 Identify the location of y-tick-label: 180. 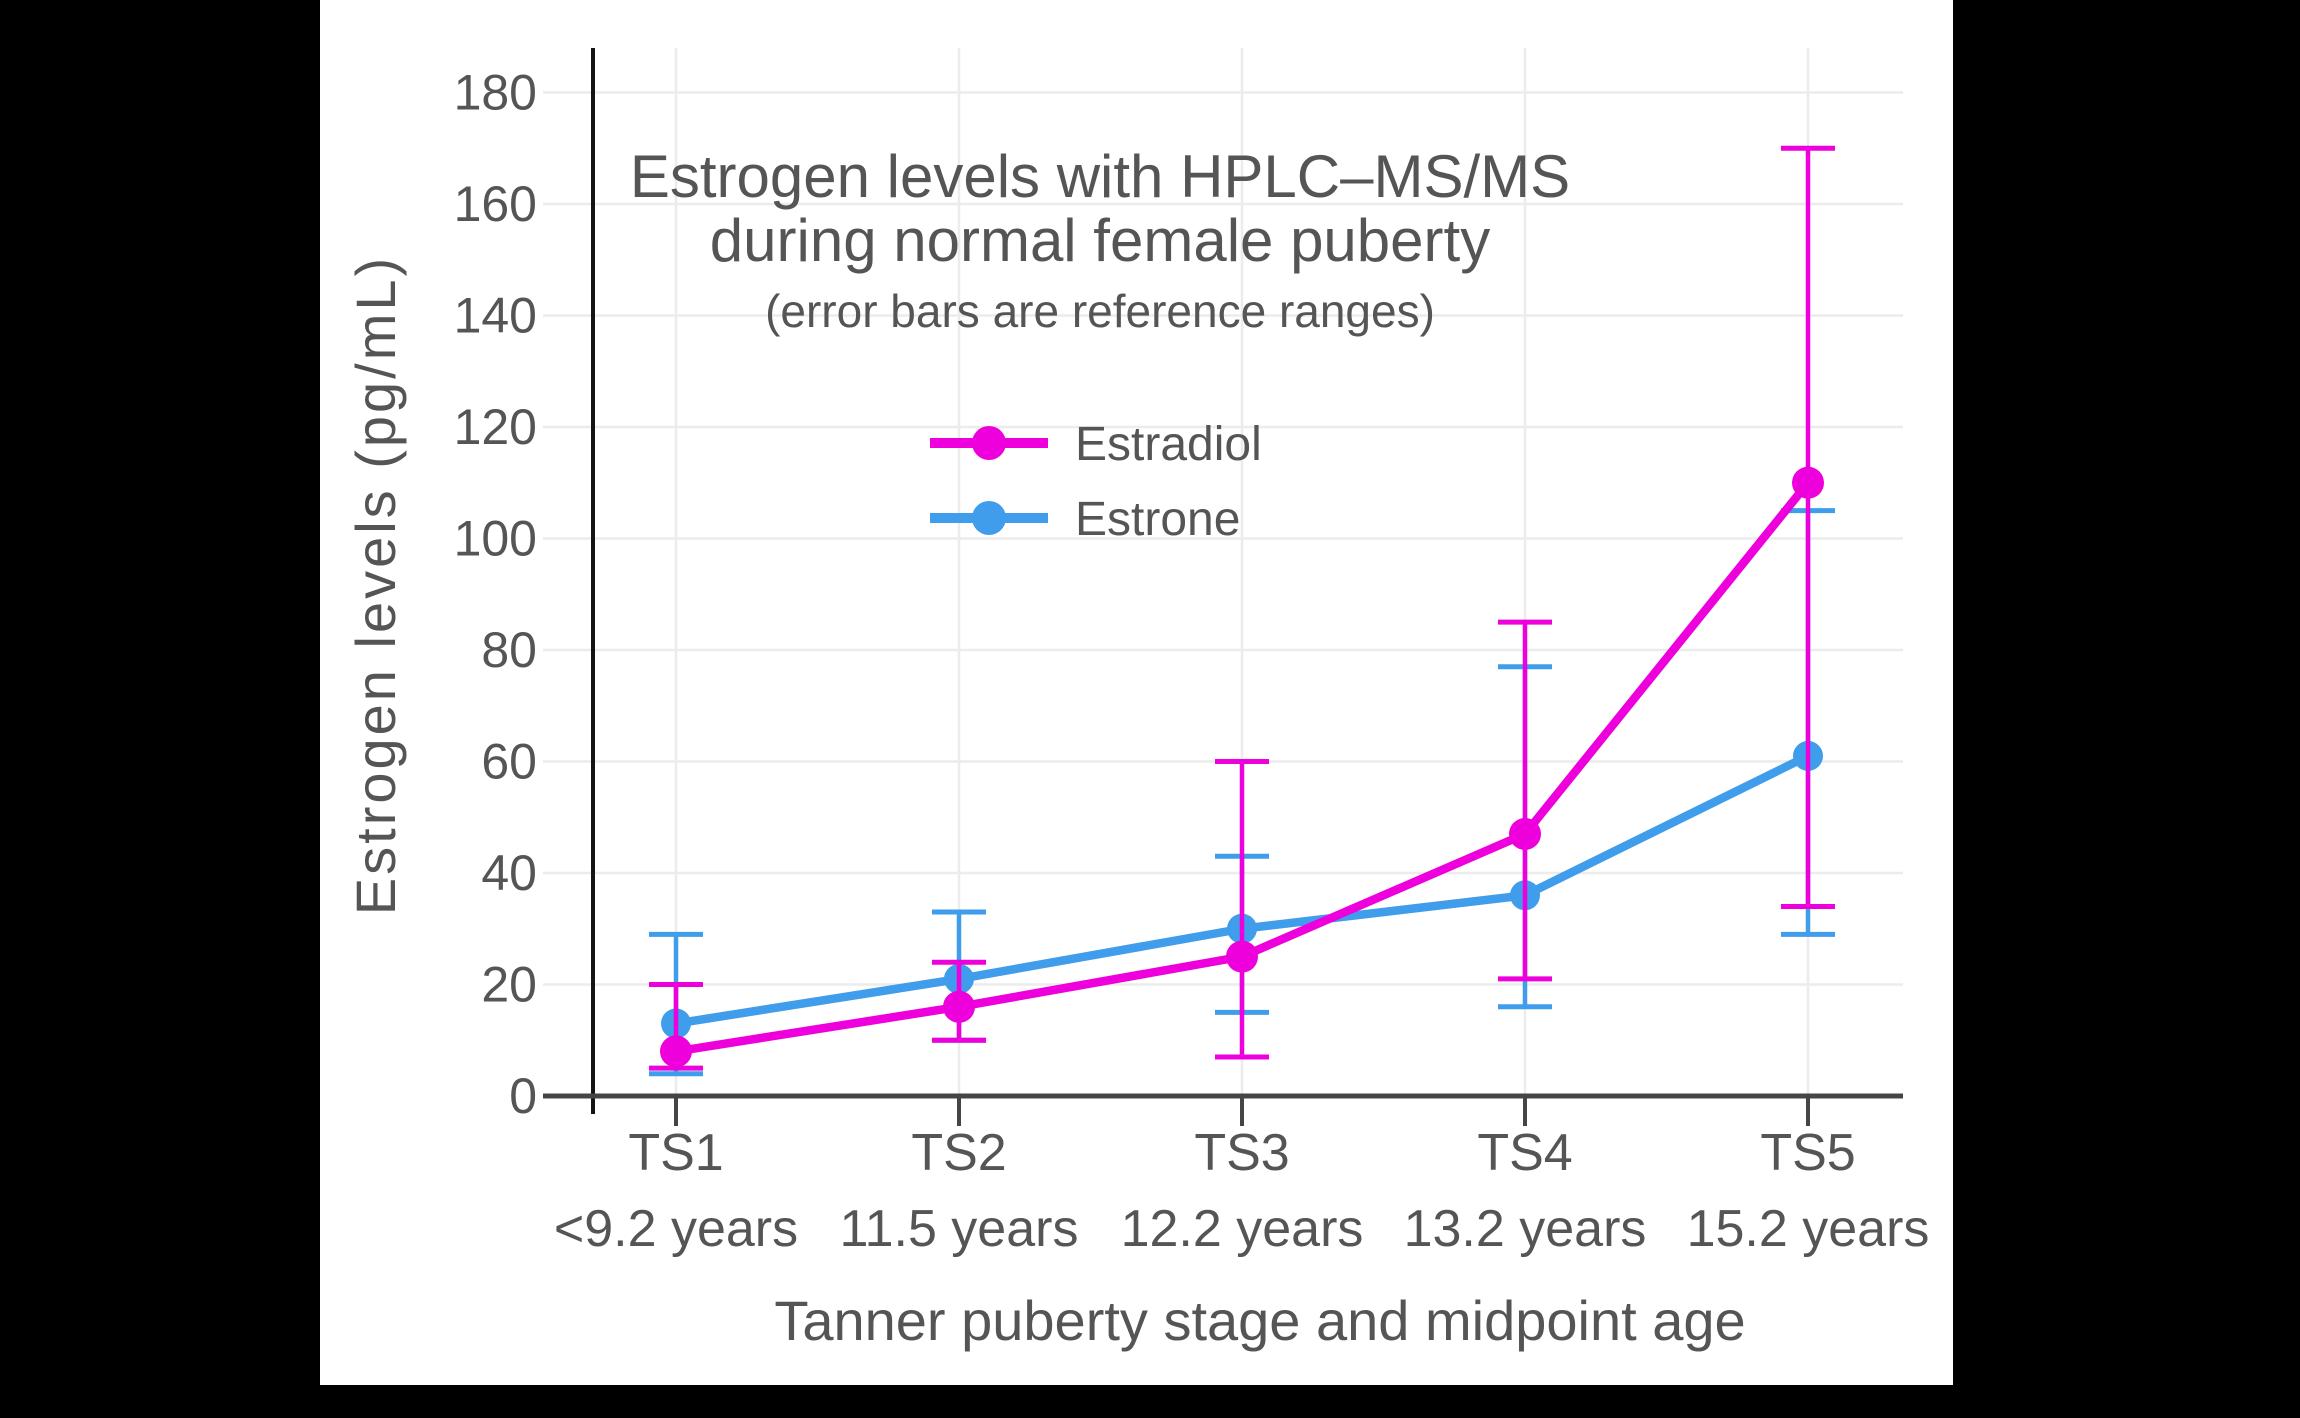
(495, 93).